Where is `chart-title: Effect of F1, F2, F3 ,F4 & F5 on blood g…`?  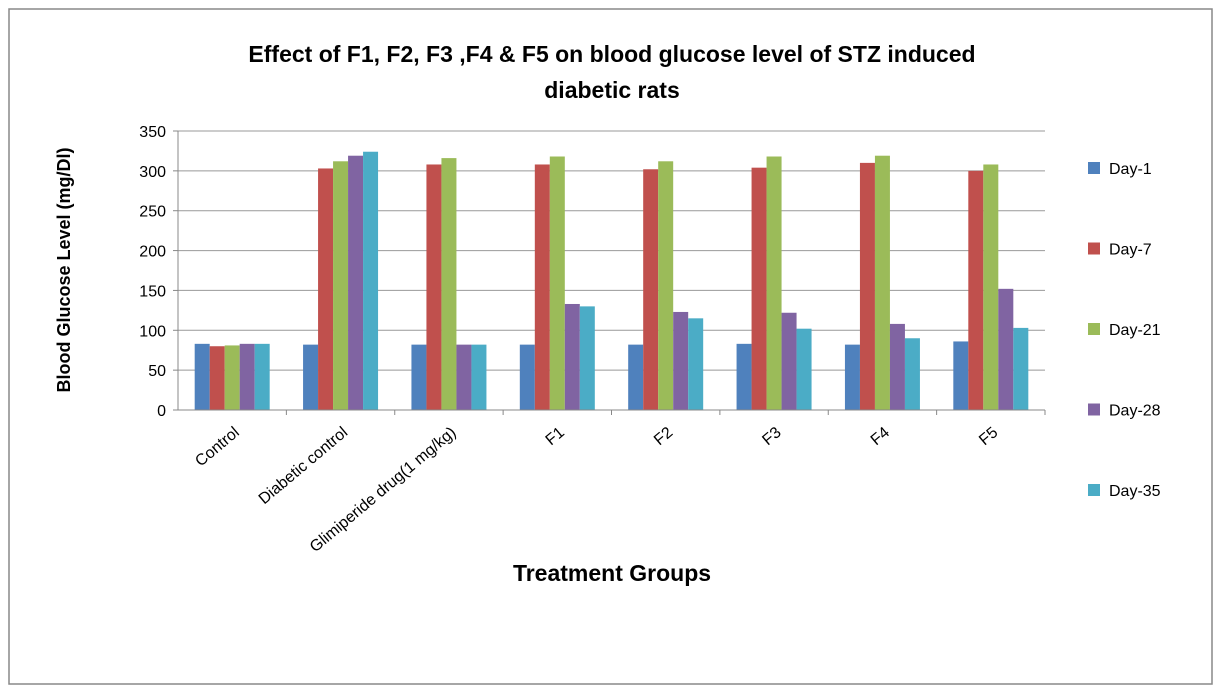
chart-title: Effect of F1, F2, F3 ,F4 & F5 on blood g… is located at coordinates (611, 54).